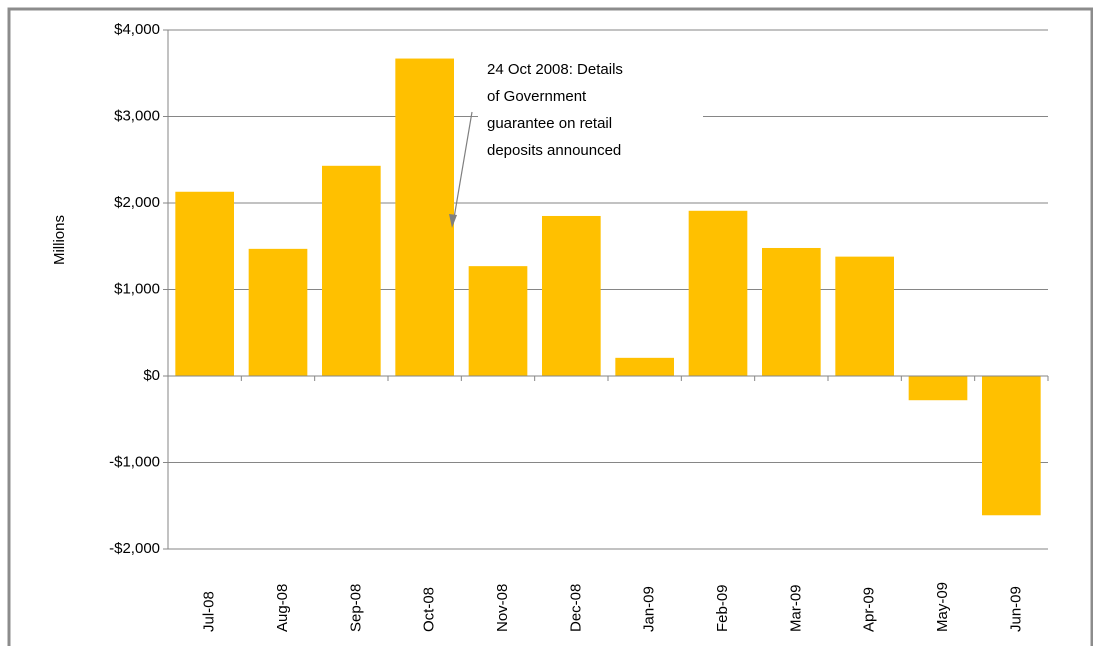 The width and height of the screenshot is (1093, 646). Describe the element at coordinates (429, 609) in the screenshot. I see `x-tick-label: Oct-08` at that location.